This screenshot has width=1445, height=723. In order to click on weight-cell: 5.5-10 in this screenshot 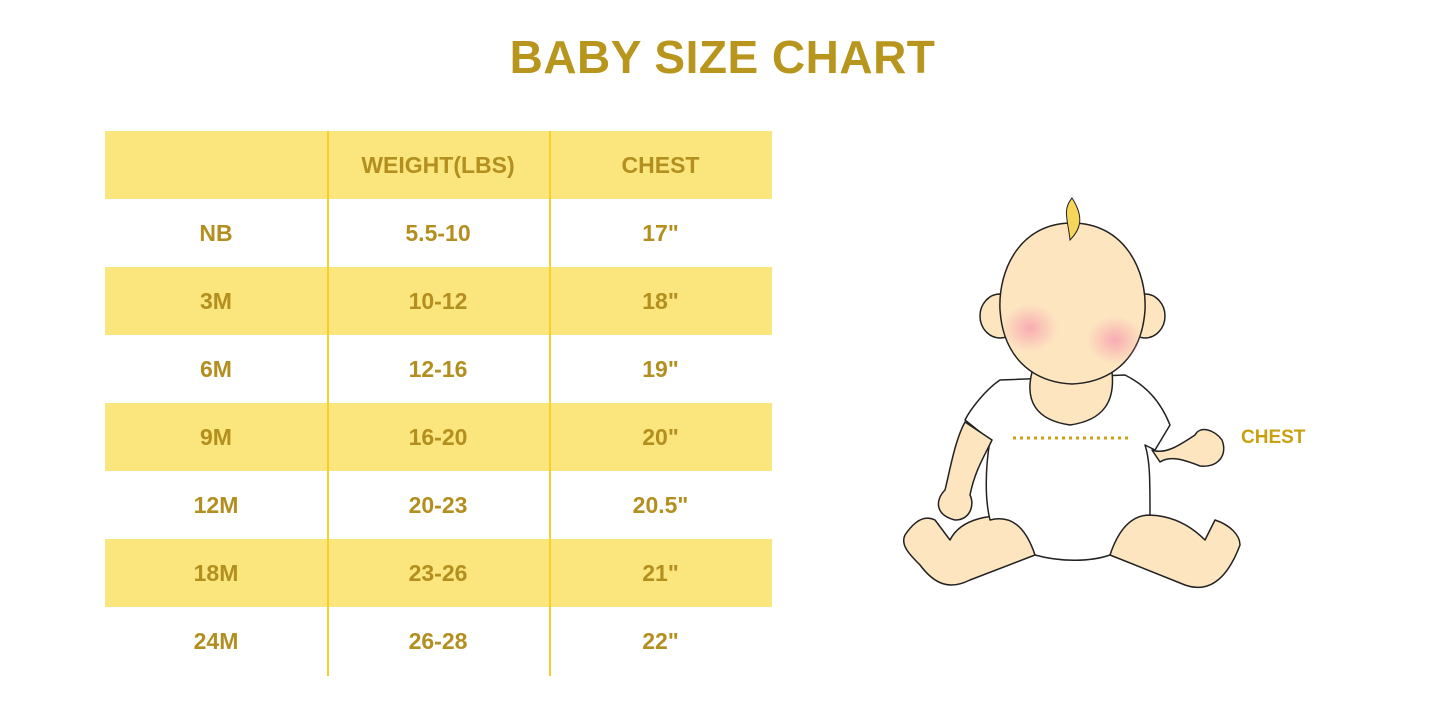, I will do `click(438, 232)`.